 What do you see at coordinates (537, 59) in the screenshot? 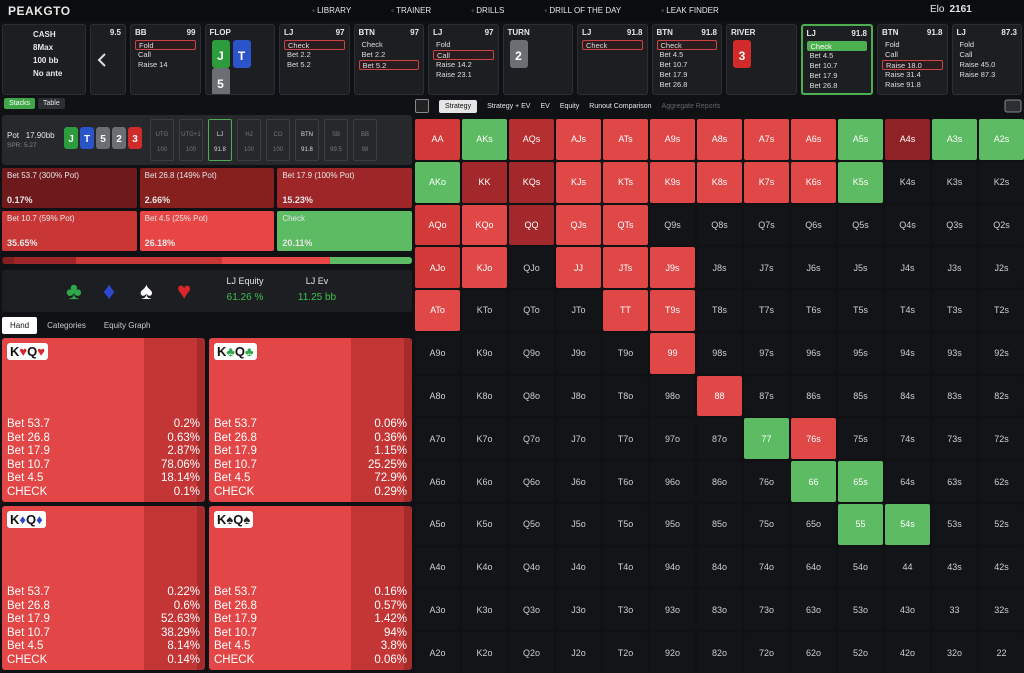
I see `street-column: TURN 2` at bounding box center [537, 59].